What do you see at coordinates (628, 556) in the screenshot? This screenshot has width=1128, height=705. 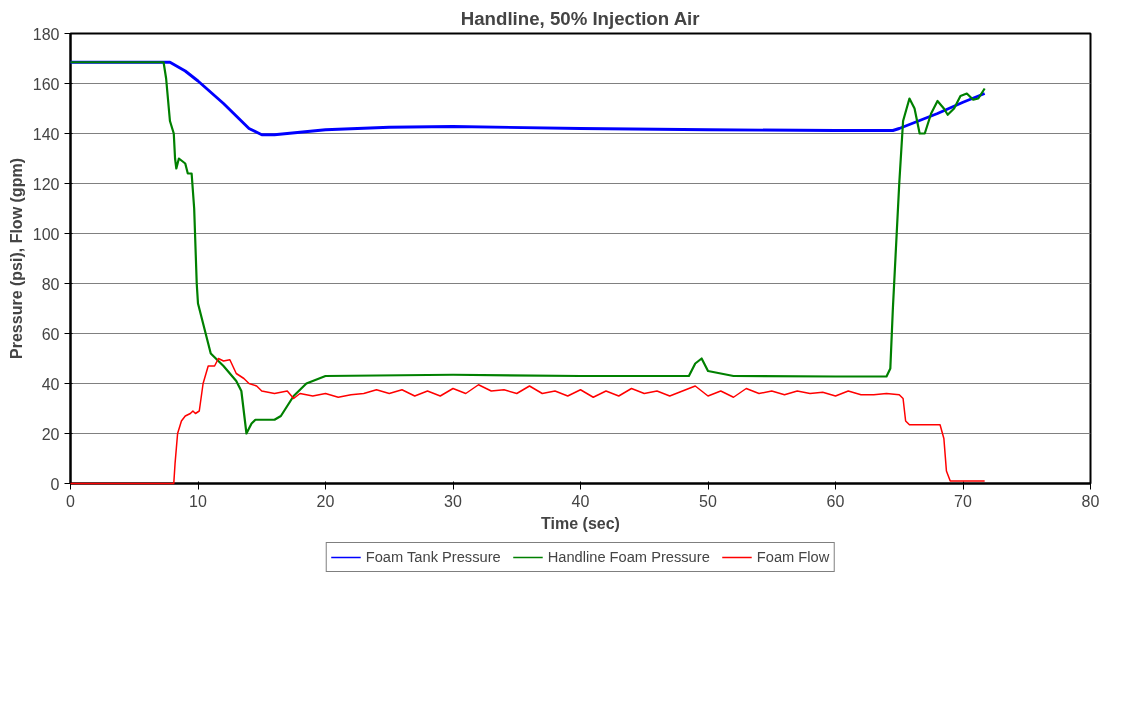 I see `legend-label: Handline Foam Pressure` at bounding box center [628, 556].